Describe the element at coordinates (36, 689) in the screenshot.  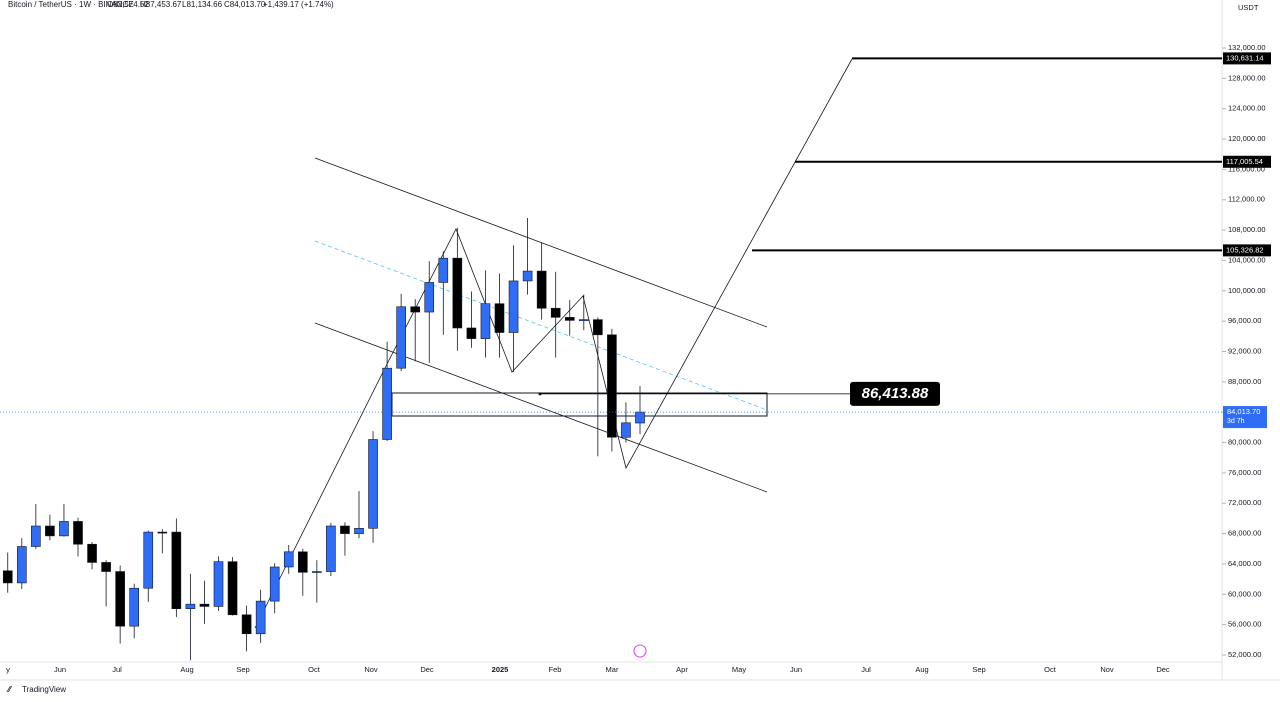
I see `logo: ⁄⁄ TradingView` at that location.